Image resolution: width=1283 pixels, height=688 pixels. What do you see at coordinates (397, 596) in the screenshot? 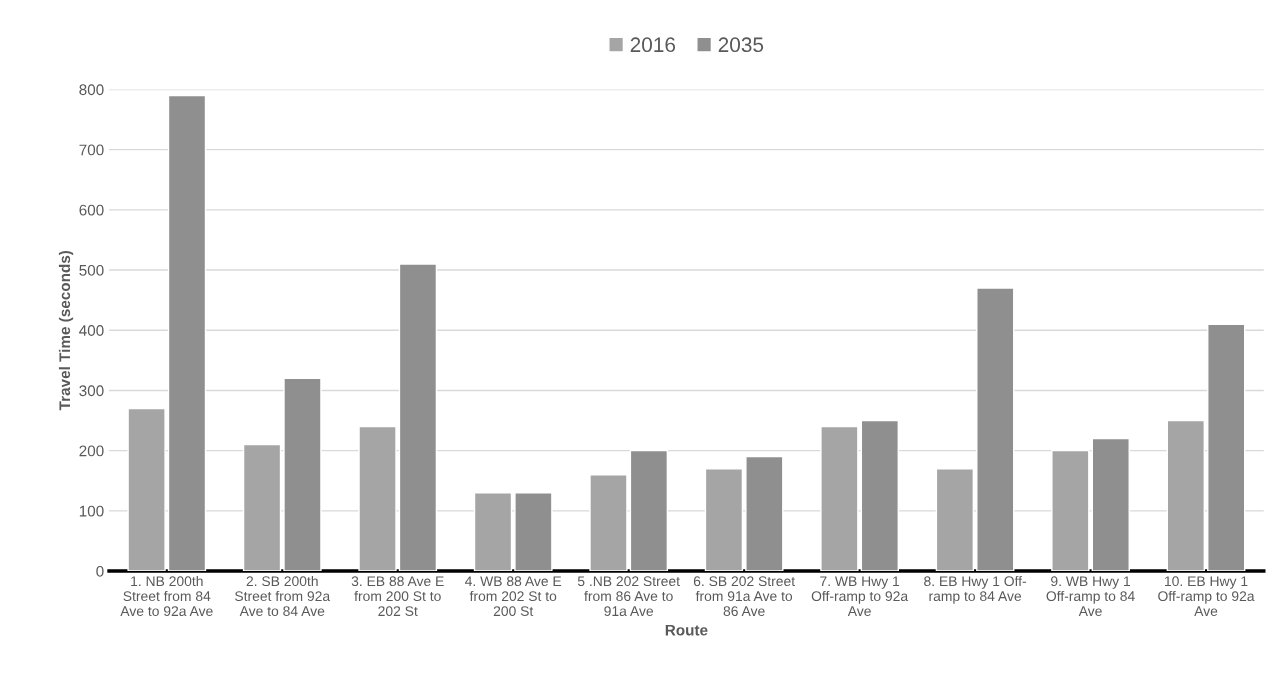
I see `x-tick-label: 3. EB 88 Ave E from 200 St to 202 St` at bounding box center [397, 596].